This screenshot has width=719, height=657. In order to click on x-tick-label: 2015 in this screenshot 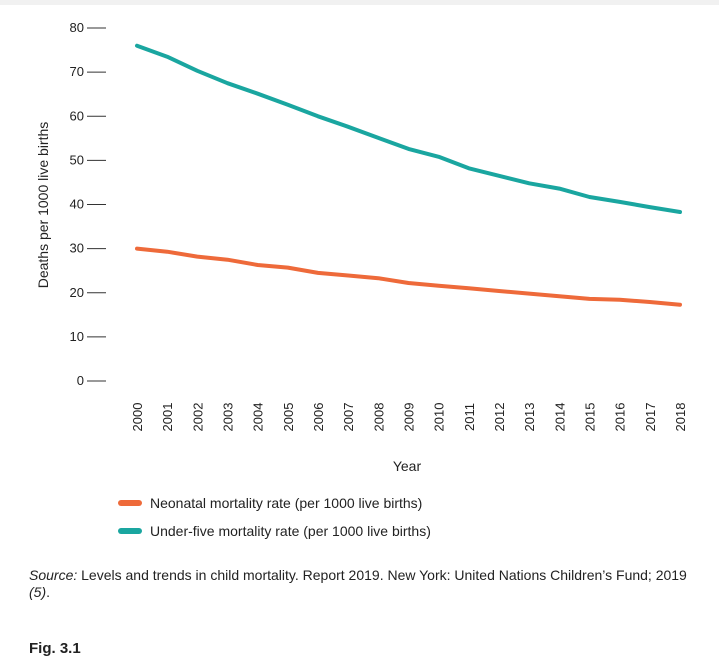, I will do `click(590, 417)`.